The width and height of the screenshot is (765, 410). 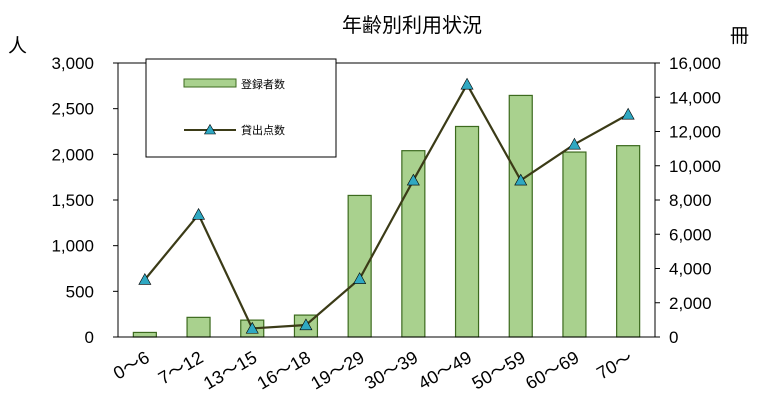 I want to click on legend-bar-label: 登録者数, so click(x=263, y=84).